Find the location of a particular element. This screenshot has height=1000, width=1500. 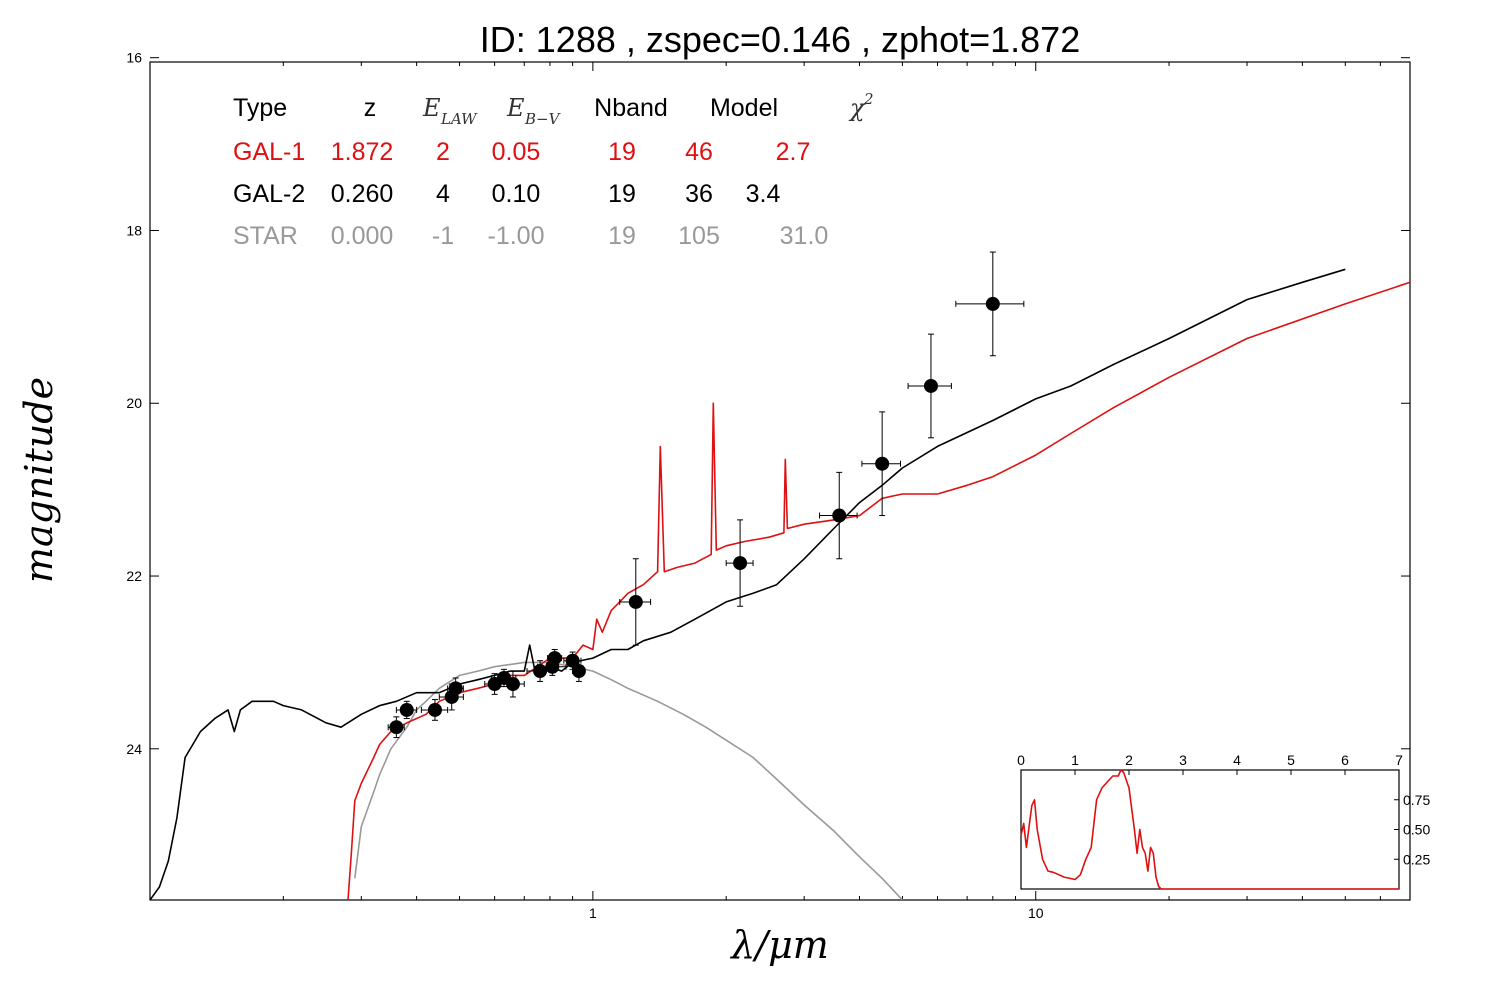

table-cell-elaw: -1 is located at coordinates (443, 236).